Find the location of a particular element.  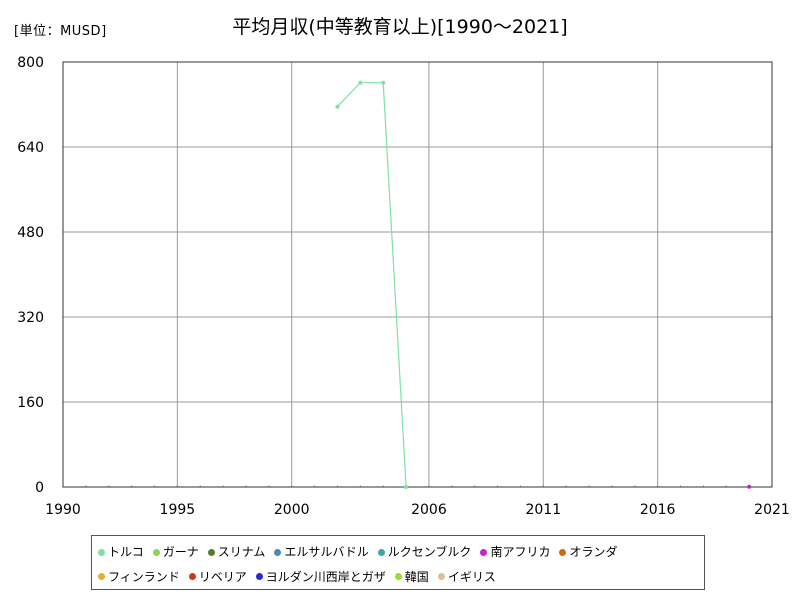

y-tick-label: 320 is located at coordinates (30, 318).